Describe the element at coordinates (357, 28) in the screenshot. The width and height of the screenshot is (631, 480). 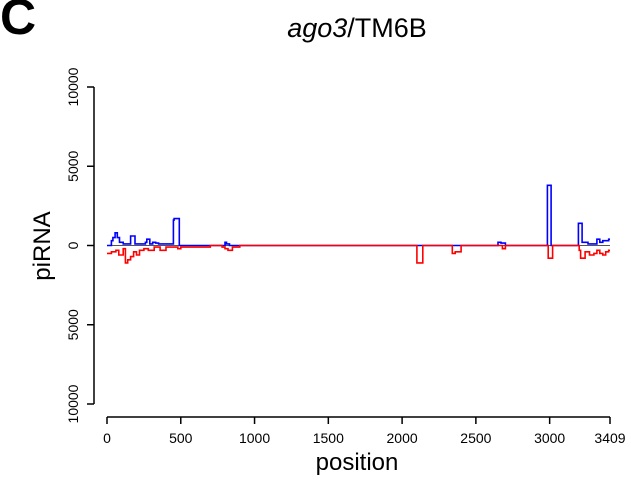
I see `chart-title: ago3/TM6B` at that location.